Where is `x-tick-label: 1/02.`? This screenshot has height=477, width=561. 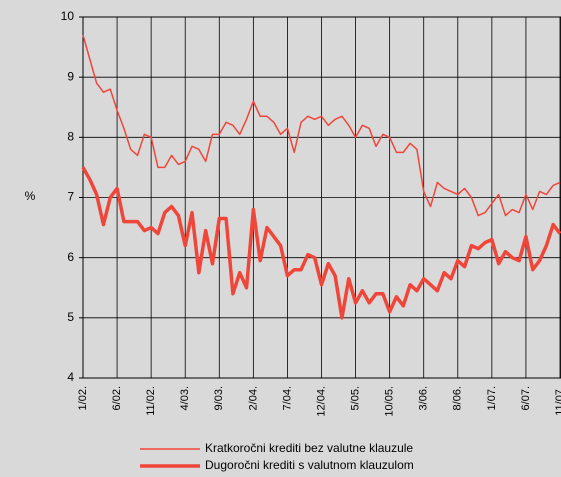
x-tick-label: 1/02. is located at coordinates (83, 398).